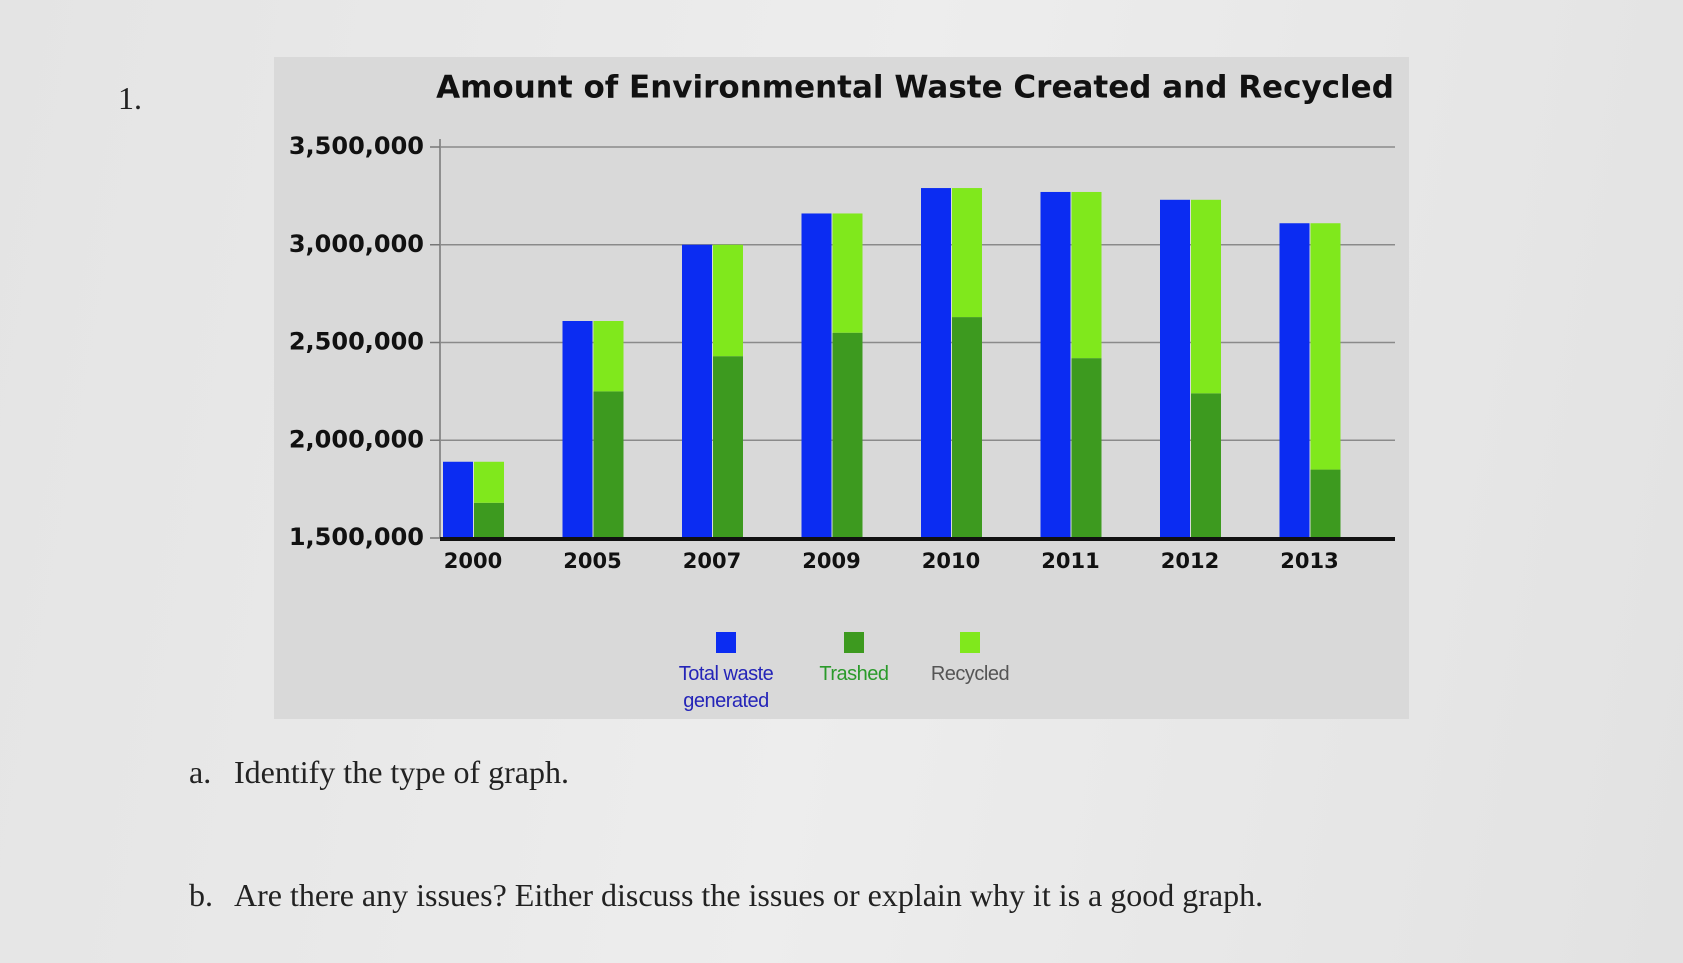  What do you see at coordinates (1309, 561) in the screenshot?
I see `x-tick-label: 2013` at bounding box center [1309, 561].